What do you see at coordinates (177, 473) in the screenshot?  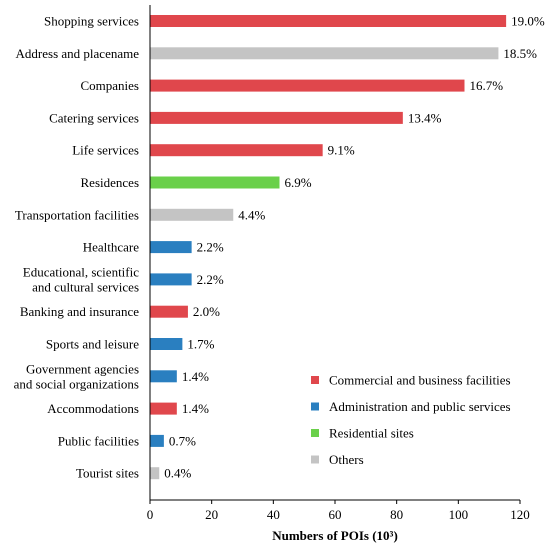 I see `value-label: 0.4%` at bounding box center [177, 473].